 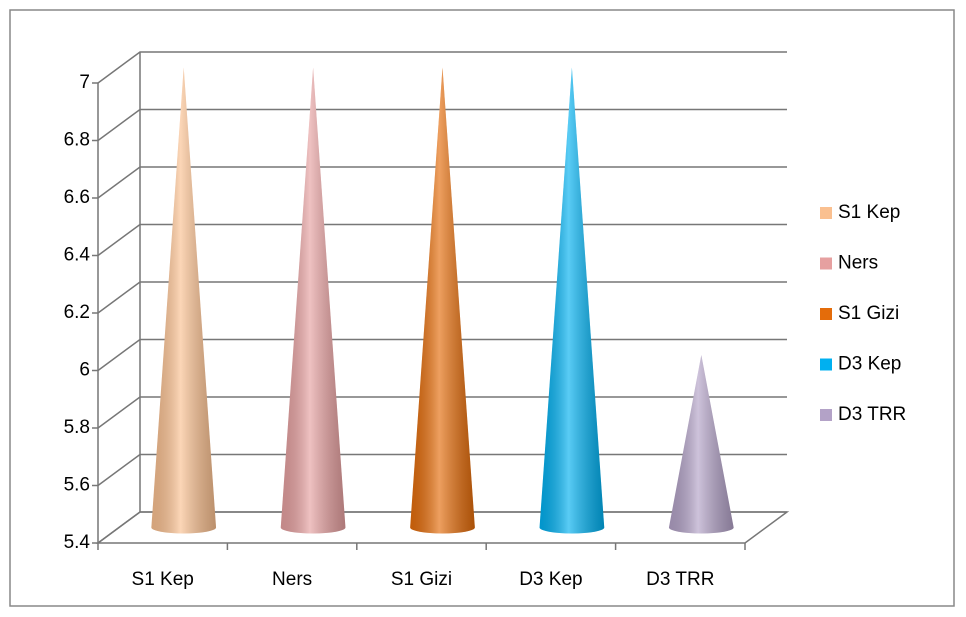 I want to click on x-tick-label: S1 Kep, so click(x=163, y=579).